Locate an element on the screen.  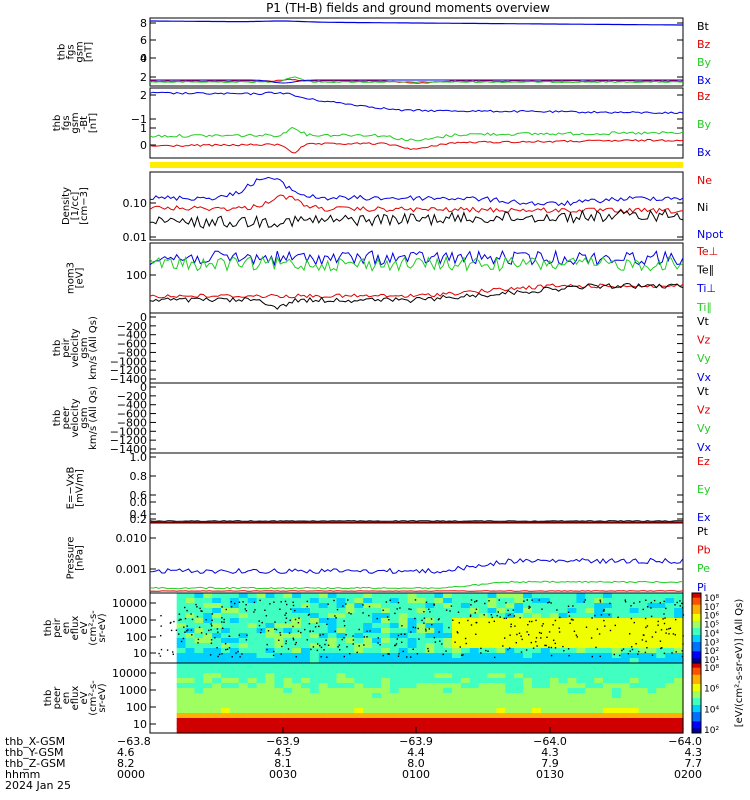
y-axis-label: peer is located at coordinates (57, 698).